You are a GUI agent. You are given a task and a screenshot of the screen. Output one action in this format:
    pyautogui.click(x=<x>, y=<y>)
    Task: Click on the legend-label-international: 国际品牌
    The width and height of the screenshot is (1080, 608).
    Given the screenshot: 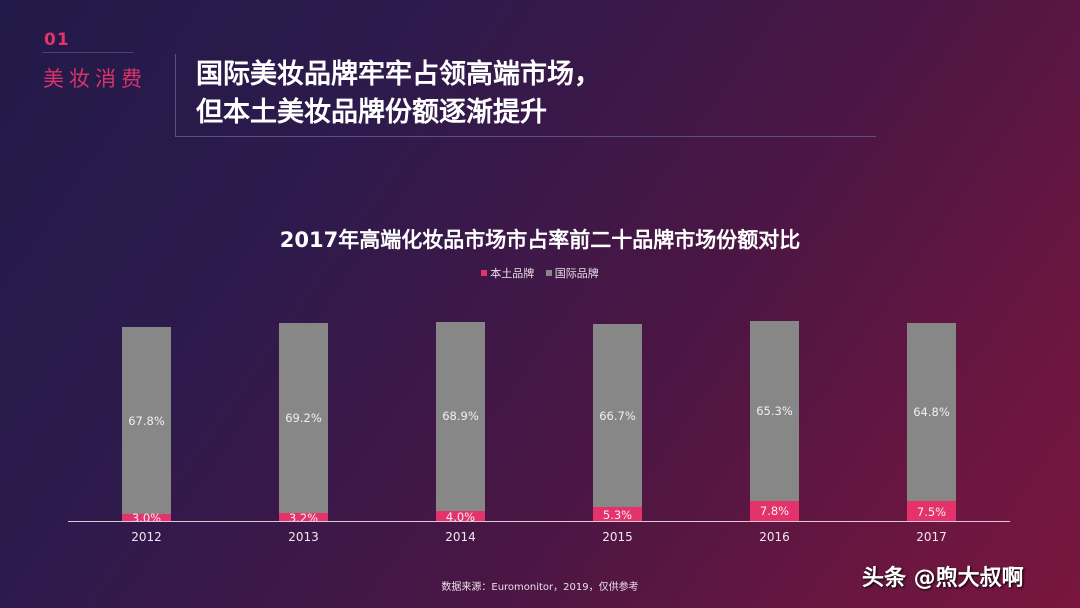 What is the action you would take?
    pyautogui.click(x=576, y=273)
    